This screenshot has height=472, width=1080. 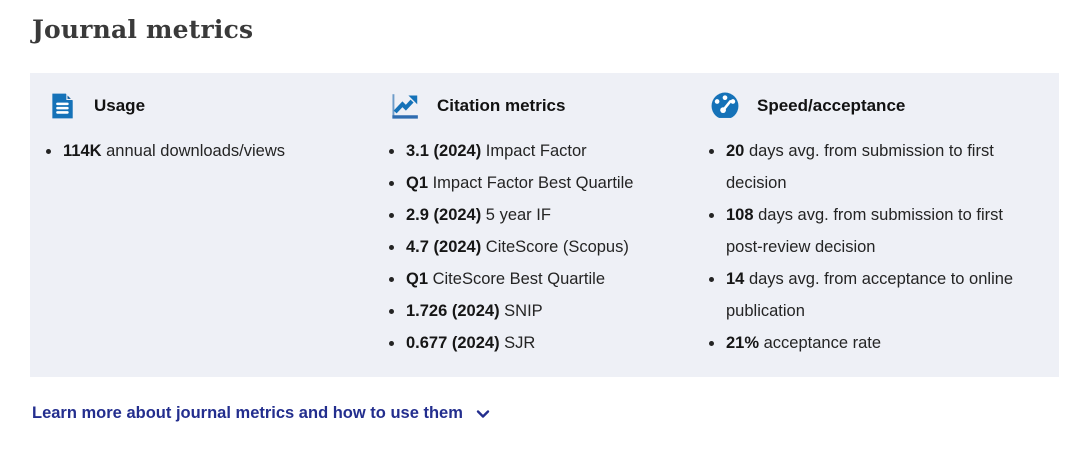 What do you see at coordinates (483, 414) in the screenshot?
I see `chevron-down-icon` at bounding box center [483, 414].